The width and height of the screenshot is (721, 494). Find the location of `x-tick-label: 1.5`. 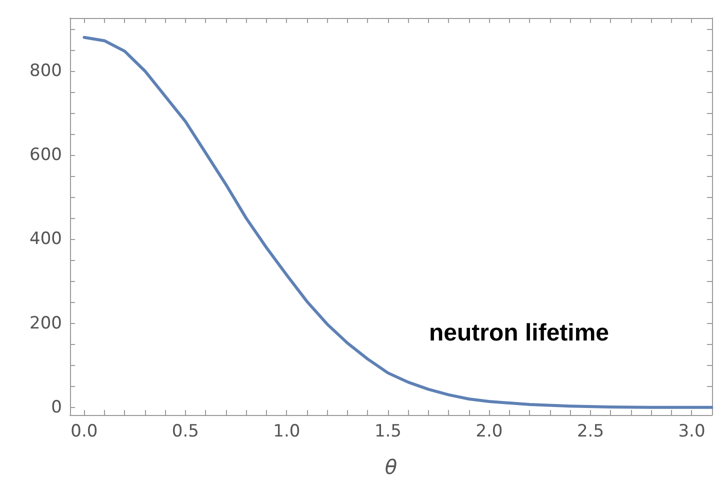

x-tick-label: 1.5 is located at coordinates (388, 432).